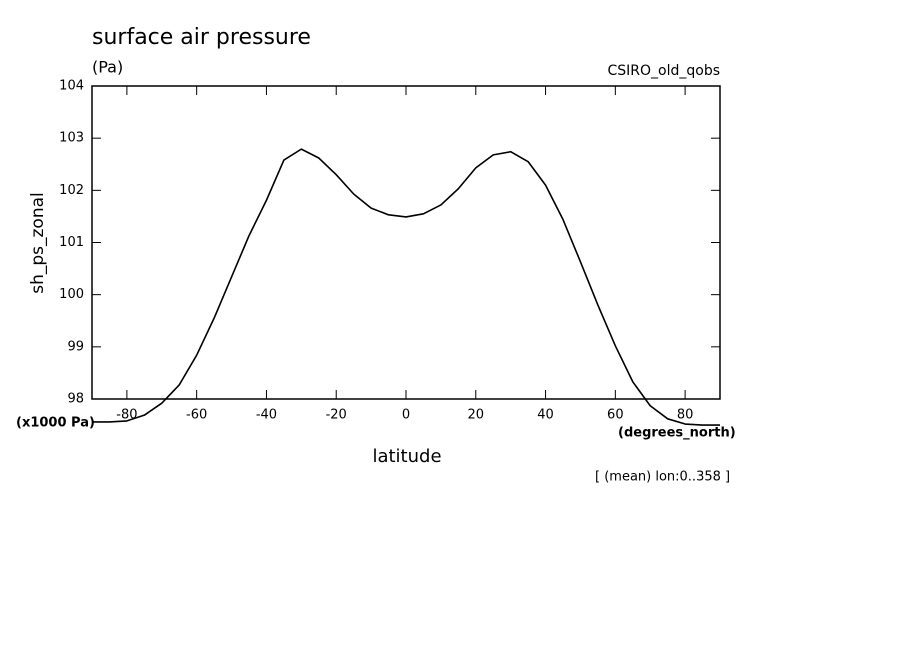 The width and height of the screenshot is (904, 654). Describe the element at coordinates (71, 190) in the screenshot. I see `y-tick-label: 102` at that location.